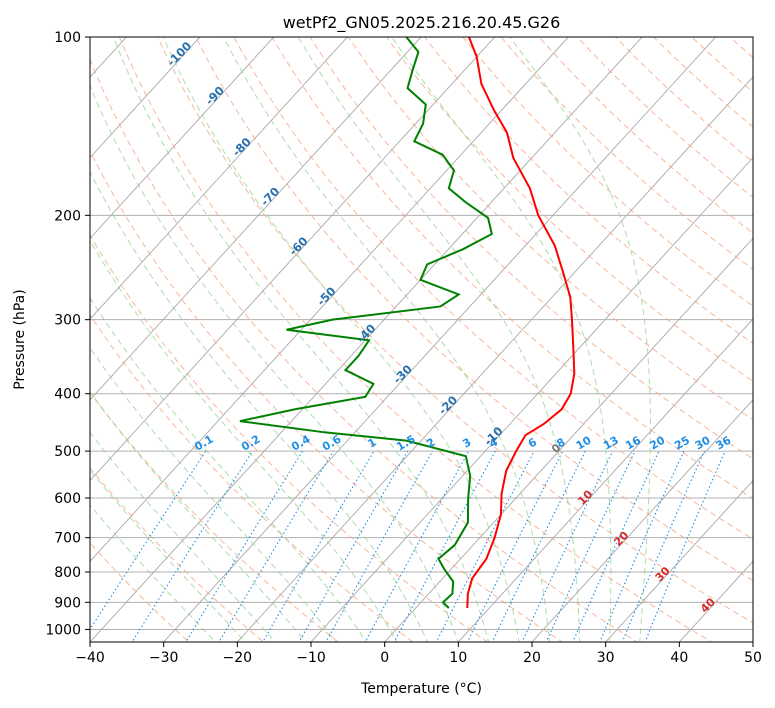  I want to click on x-tick-label: 40, so click(679, 658).